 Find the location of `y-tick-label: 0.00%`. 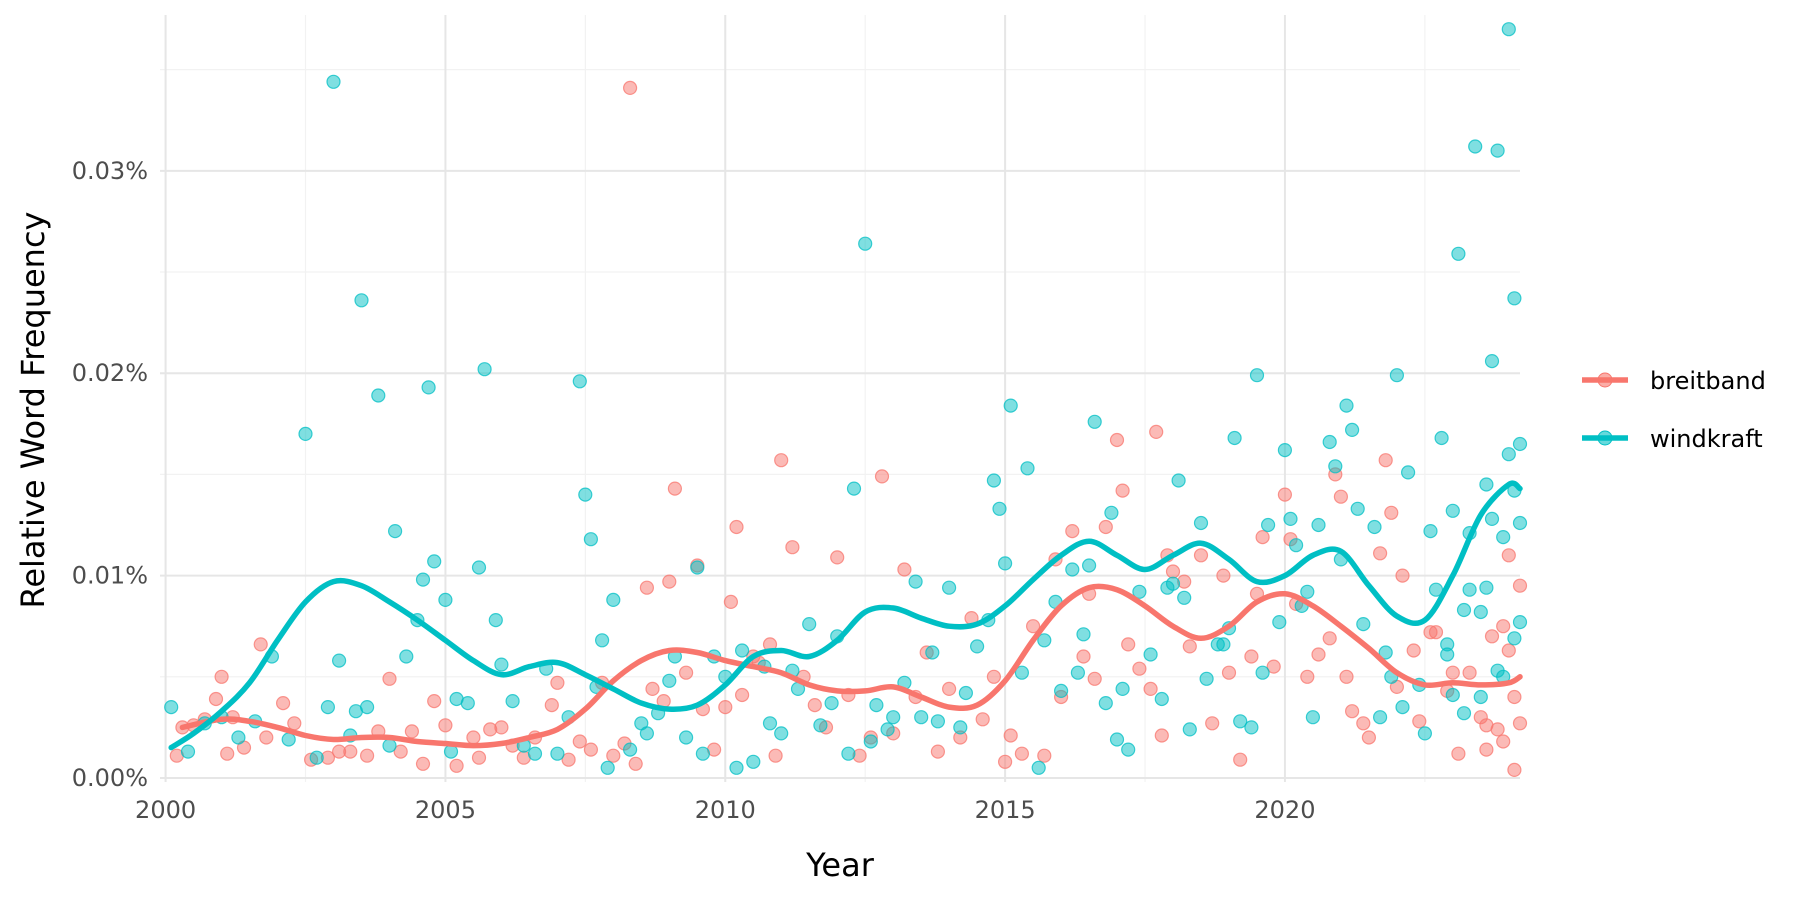

y-tick-label: 0.00% is located at coordinates (110, 778).